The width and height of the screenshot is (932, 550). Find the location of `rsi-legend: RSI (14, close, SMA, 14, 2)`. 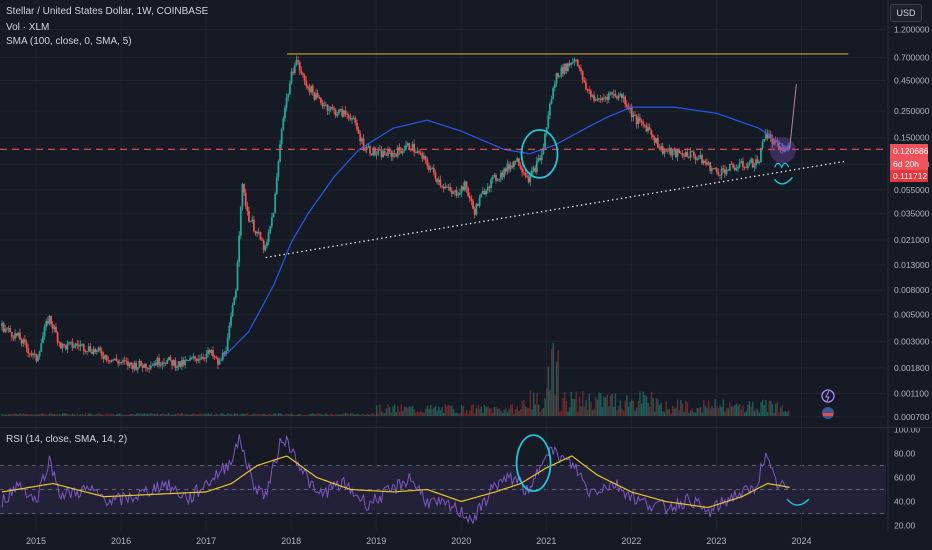

rsi-legend: RSI (14, close, SMA, 14, 2) is located at coordinates (67, 439).